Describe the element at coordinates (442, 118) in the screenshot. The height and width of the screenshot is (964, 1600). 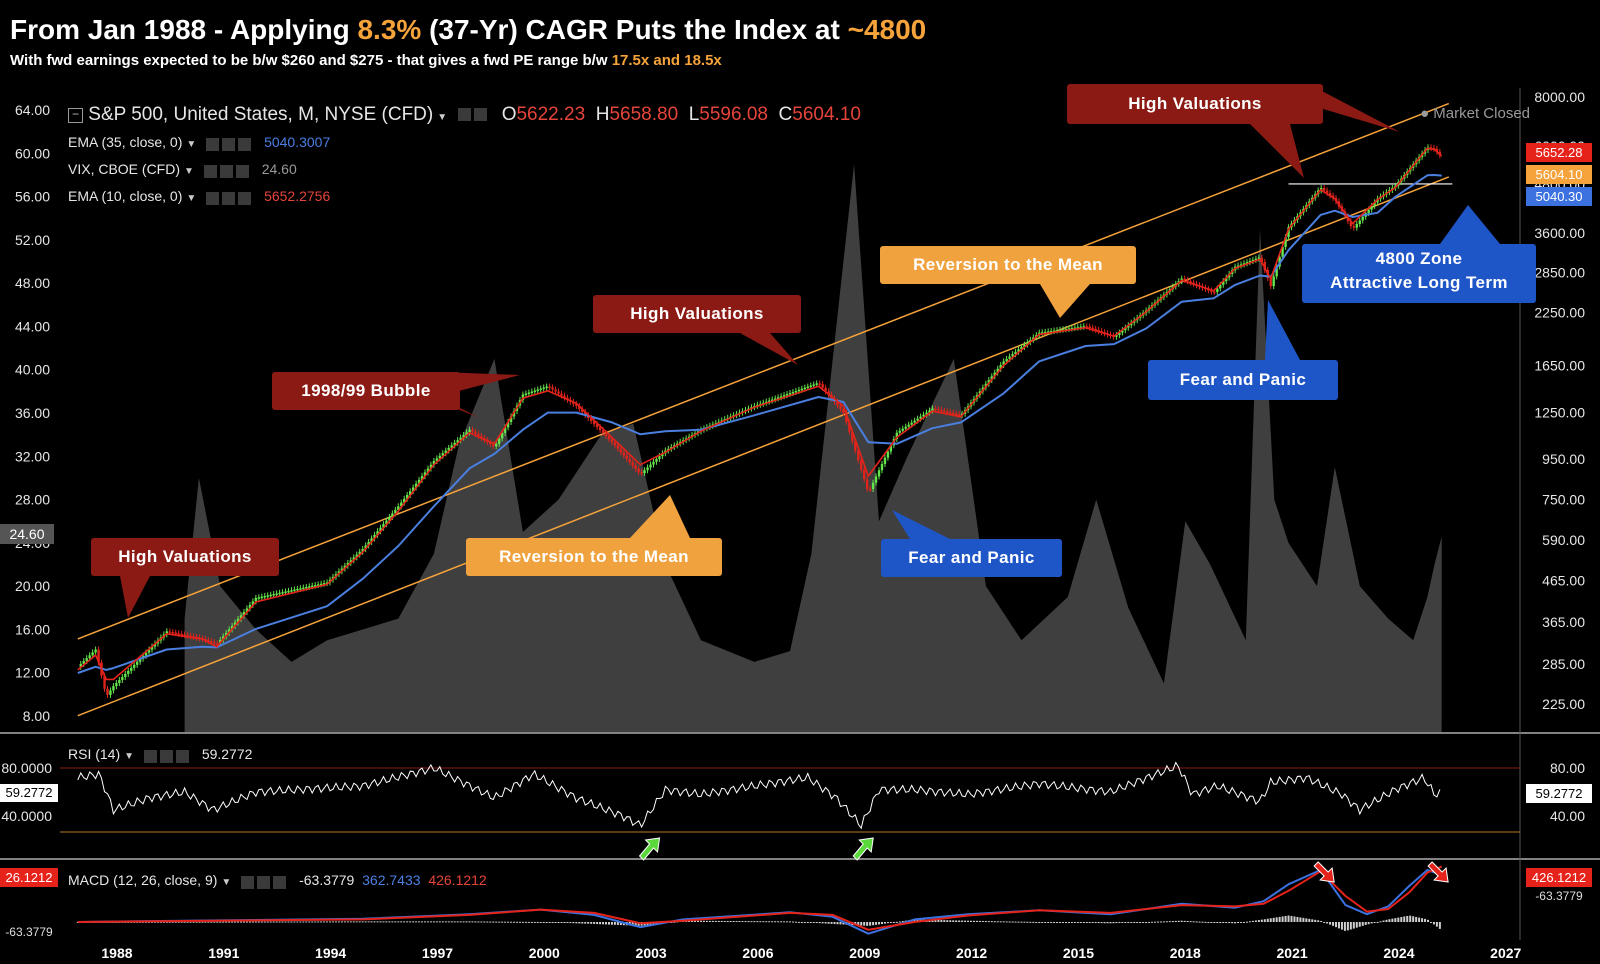
I see `symbol-dropdown-icon: ▼` at that location.